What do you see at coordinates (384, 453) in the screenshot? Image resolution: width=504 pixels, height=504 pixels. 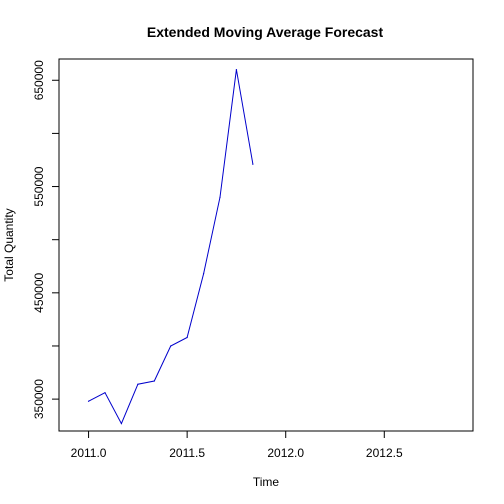 I see `x-tick-label: 2012.5` at bounding box center [384, 453].